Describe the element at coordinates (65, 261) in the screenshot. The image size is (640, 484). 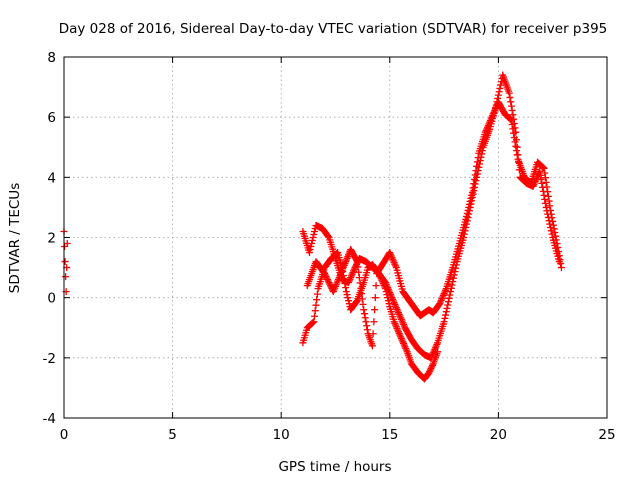
I see `data-series` at that location.